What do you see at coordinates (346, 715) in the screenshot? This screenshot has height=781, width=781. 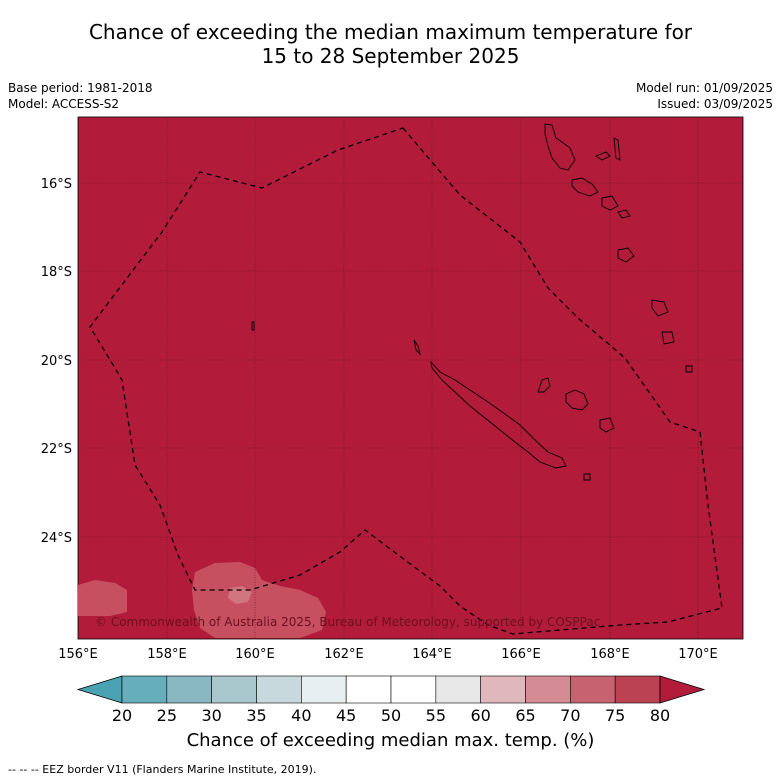 I see `colorbar-tick-label: 45` at bounding box center [346, 715].